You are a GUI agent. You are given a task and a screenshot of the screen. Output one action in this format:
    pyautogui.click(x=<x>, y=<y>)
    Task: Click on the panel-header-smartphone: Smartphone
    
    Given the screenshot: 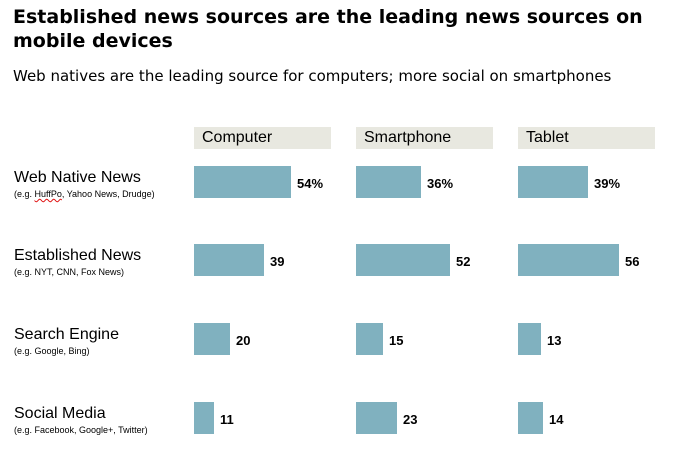 What is the action you would take?
    pyautogui.click(x=424, y=138)
    